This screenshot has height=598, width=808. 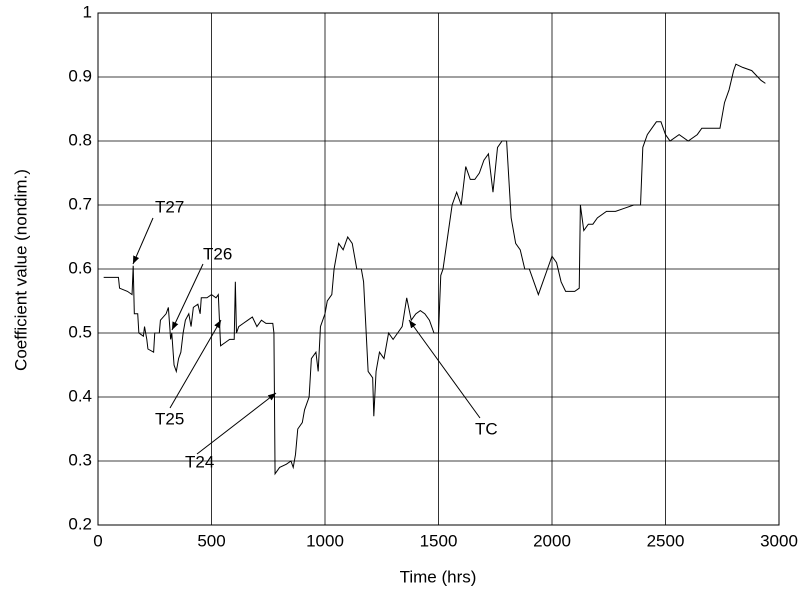 What do you see at coordinates (80, 267) in the screenshot?
I see `y-tick-label: 0.6` at bounding box center [80, 267].